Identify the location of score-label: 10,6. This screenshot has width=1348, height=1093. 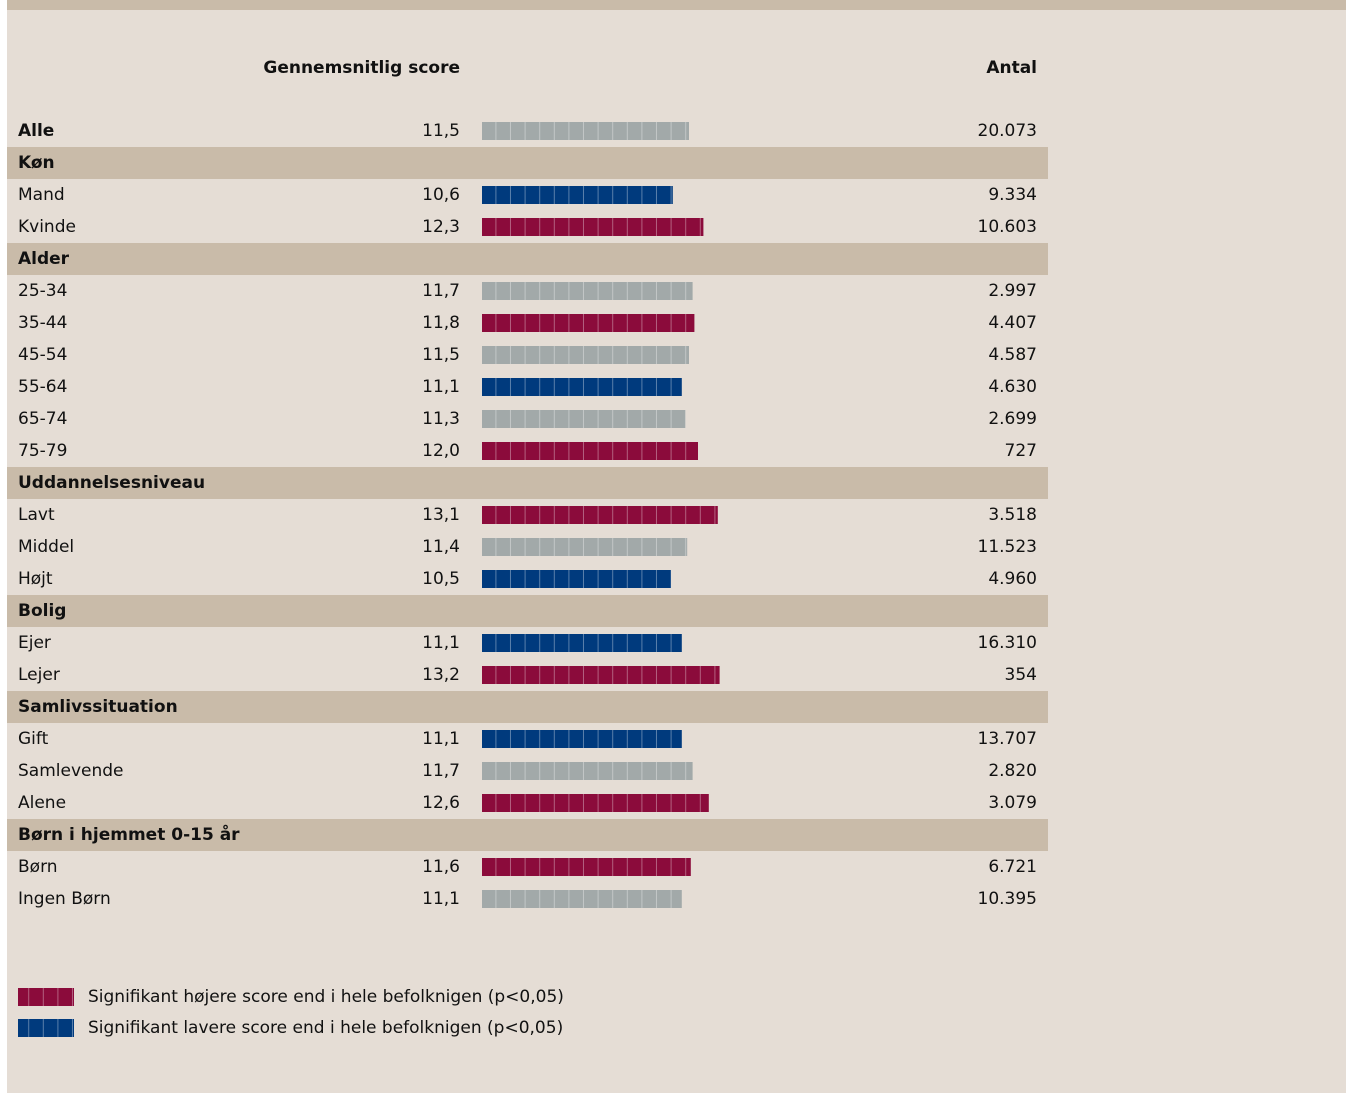
(441, 195).